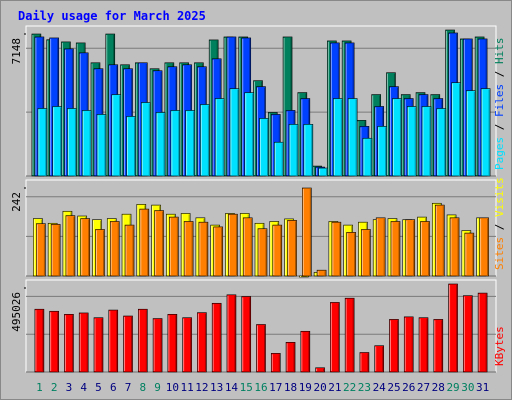  What do you see at coordinates (216, 387) in the screenshot?
I see `x-tick-label-13: 13` at bounding box center [216, 387].